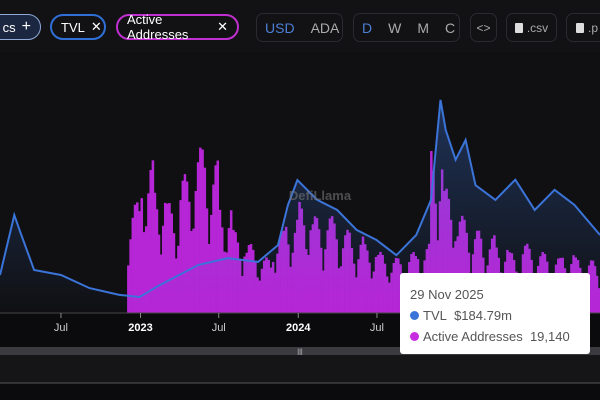 The image size is (600, 400). I want to click on row-value: 19,140, so click(549, 336).